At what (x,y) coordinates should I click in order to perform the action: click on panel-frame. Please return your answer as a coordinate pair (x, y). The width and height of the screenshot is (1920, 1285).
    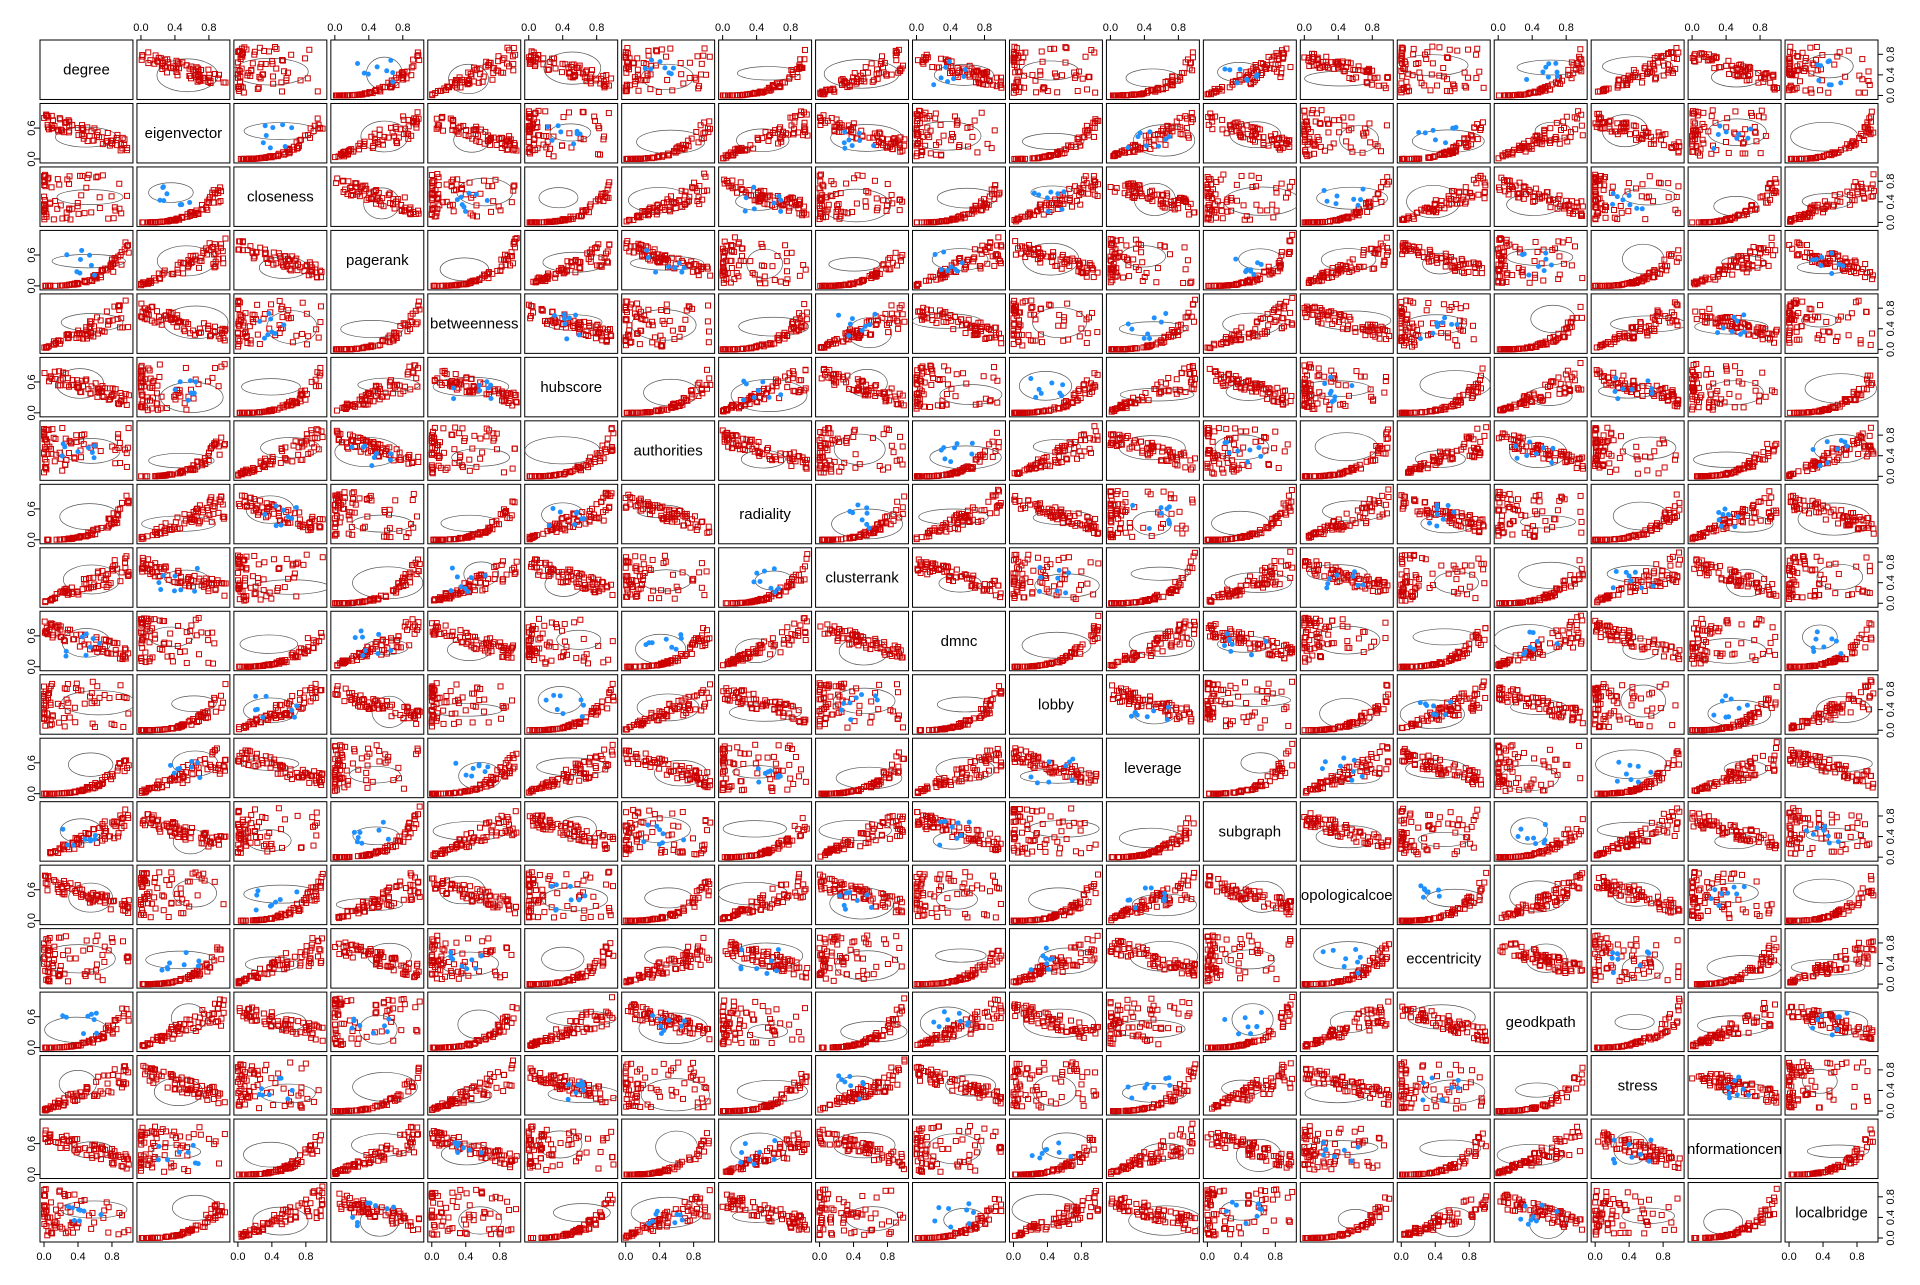
    Looking at the image, I should click on (86, 69).